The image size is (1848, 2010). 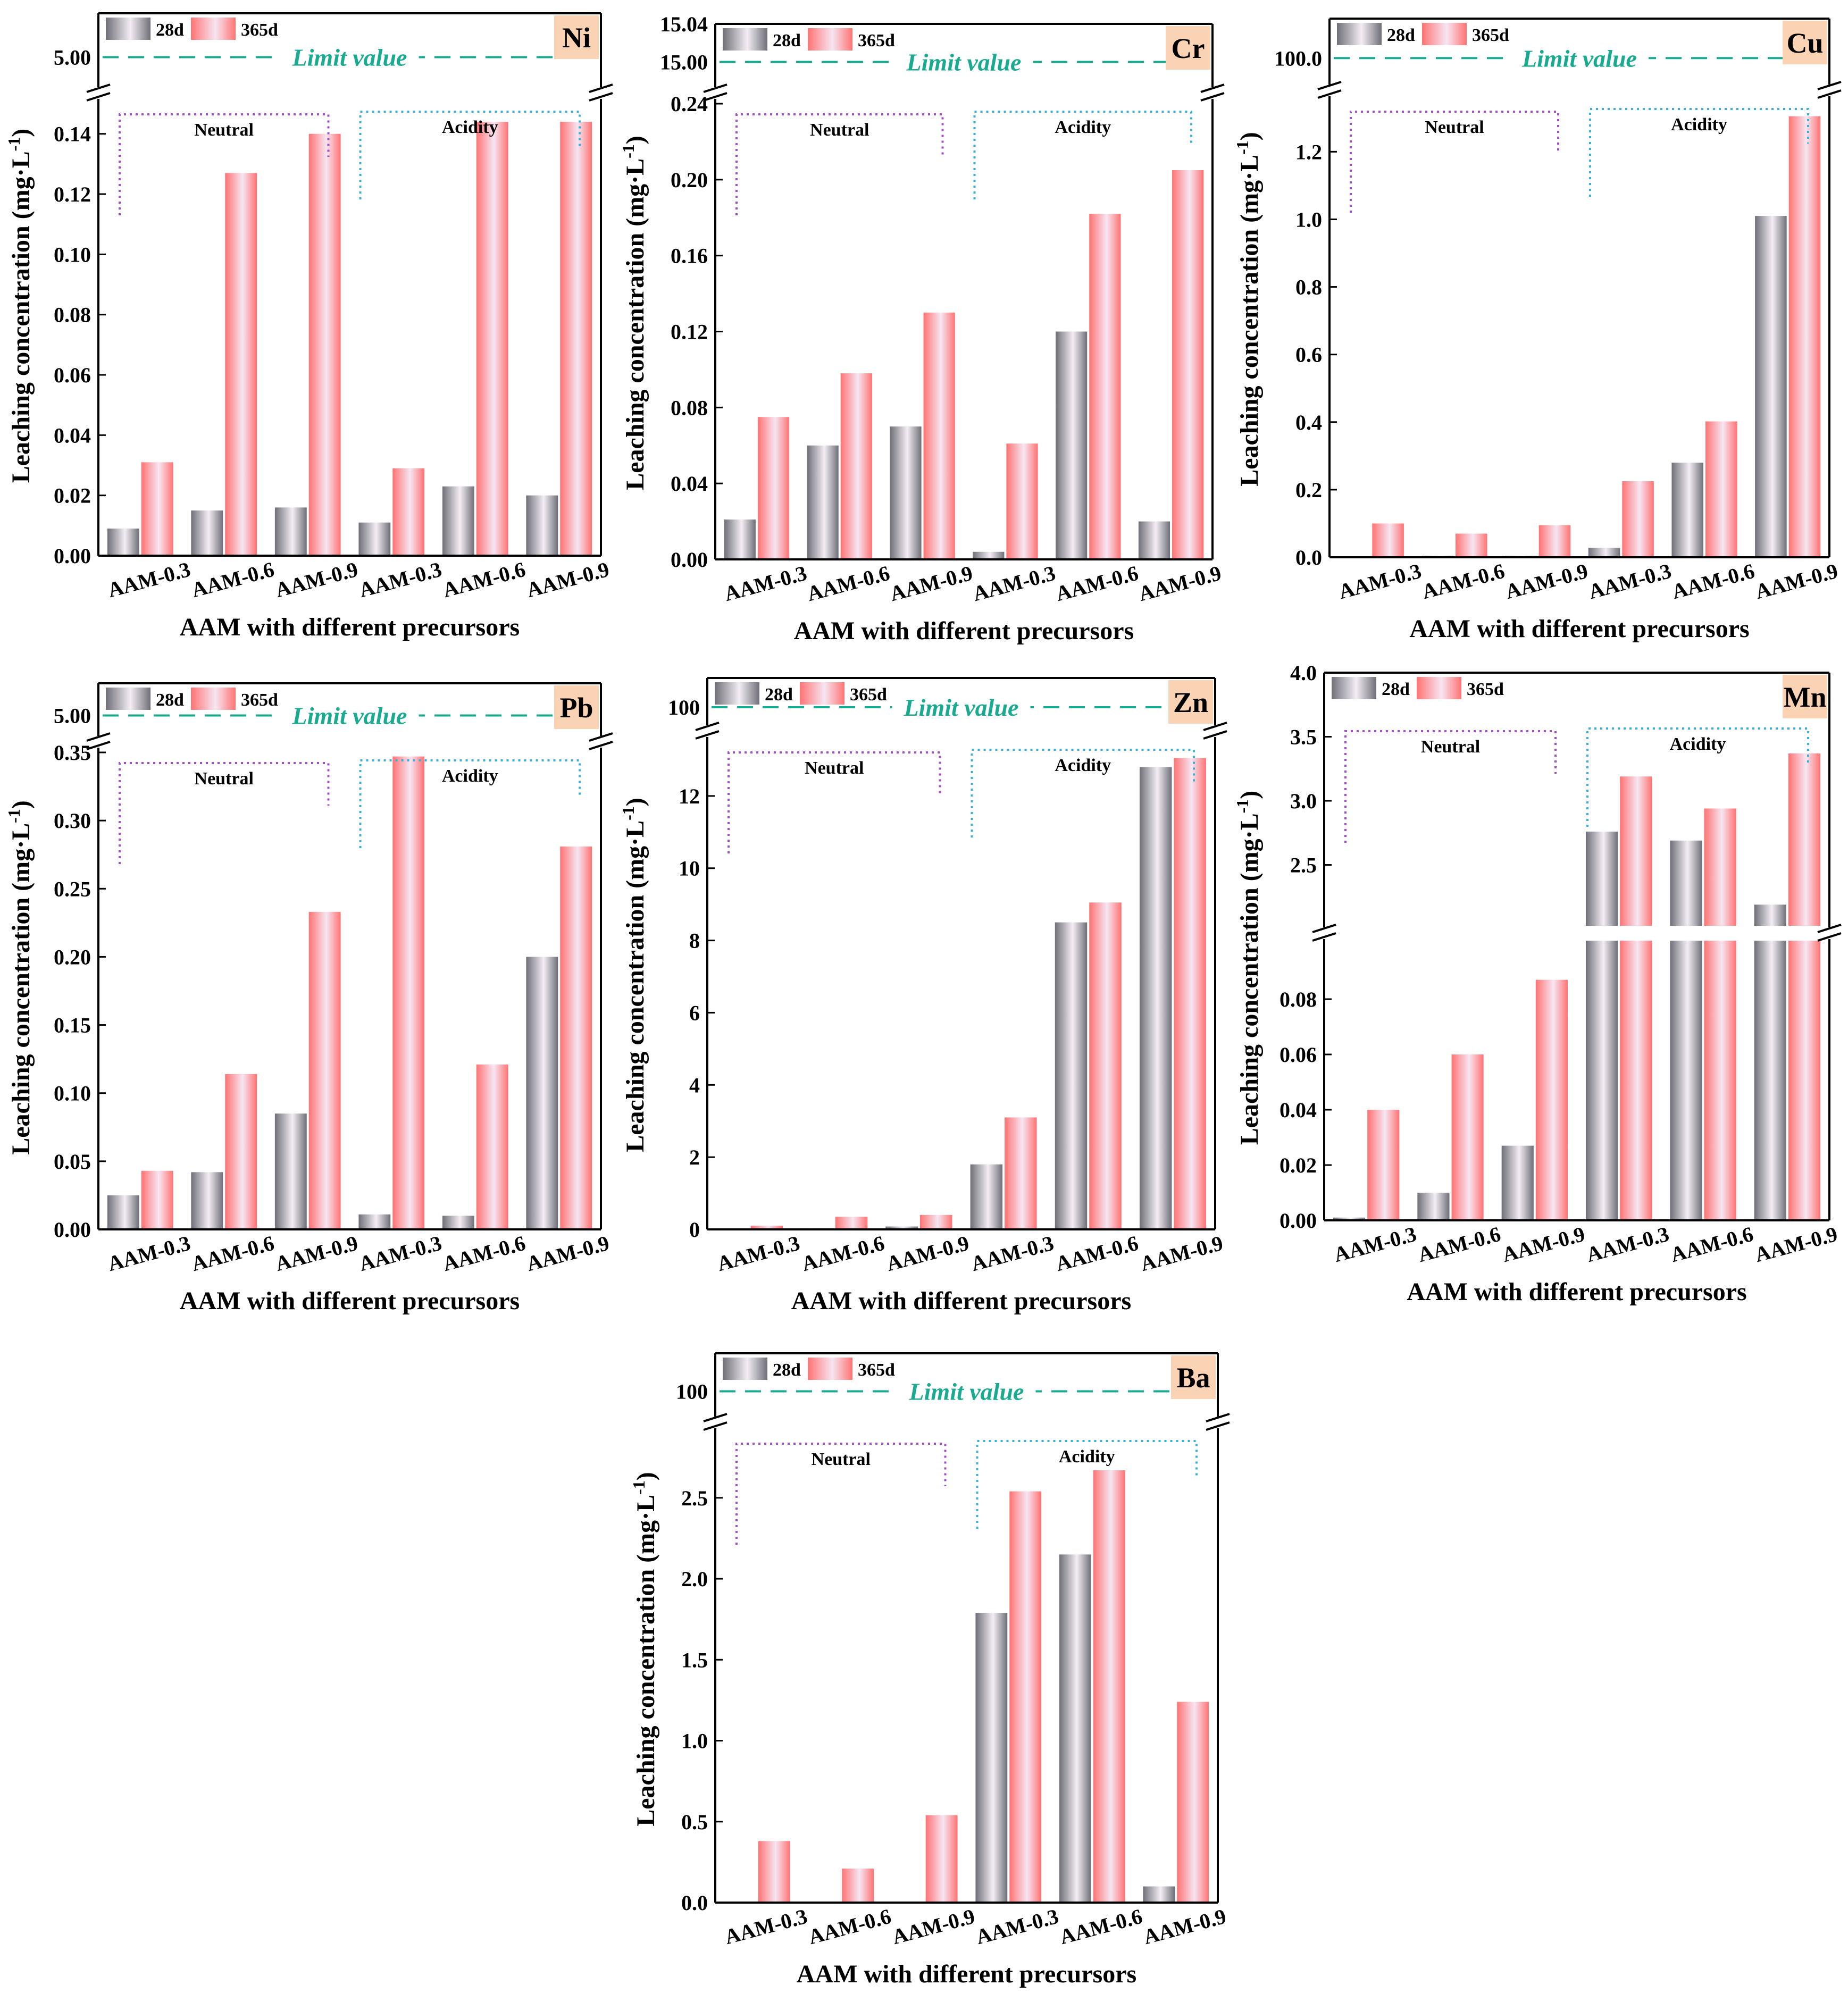 What do you see at coordinates (1463, 581) in the screenshot?
I see `category-label-cu-2: AAM-0.6` at bounding box center [1463, 581].